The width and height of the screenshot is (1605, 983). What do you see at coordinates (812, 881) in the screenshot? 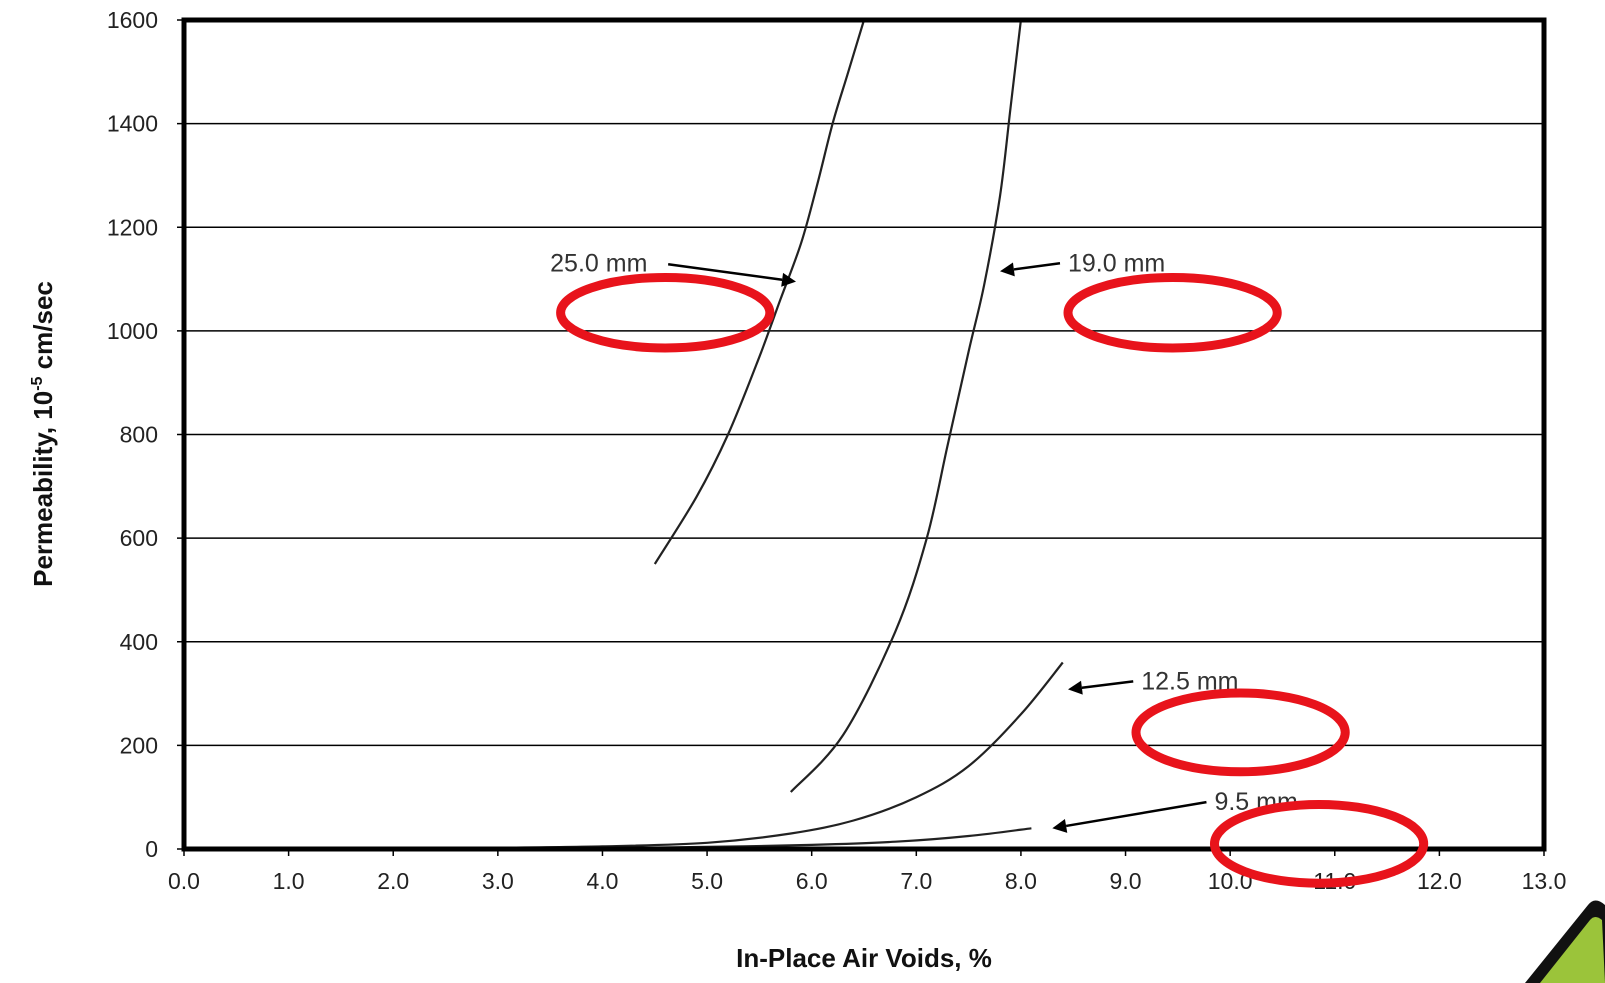
I see `x-tick-label-6: 6.0` at bounding box center [812, 881].